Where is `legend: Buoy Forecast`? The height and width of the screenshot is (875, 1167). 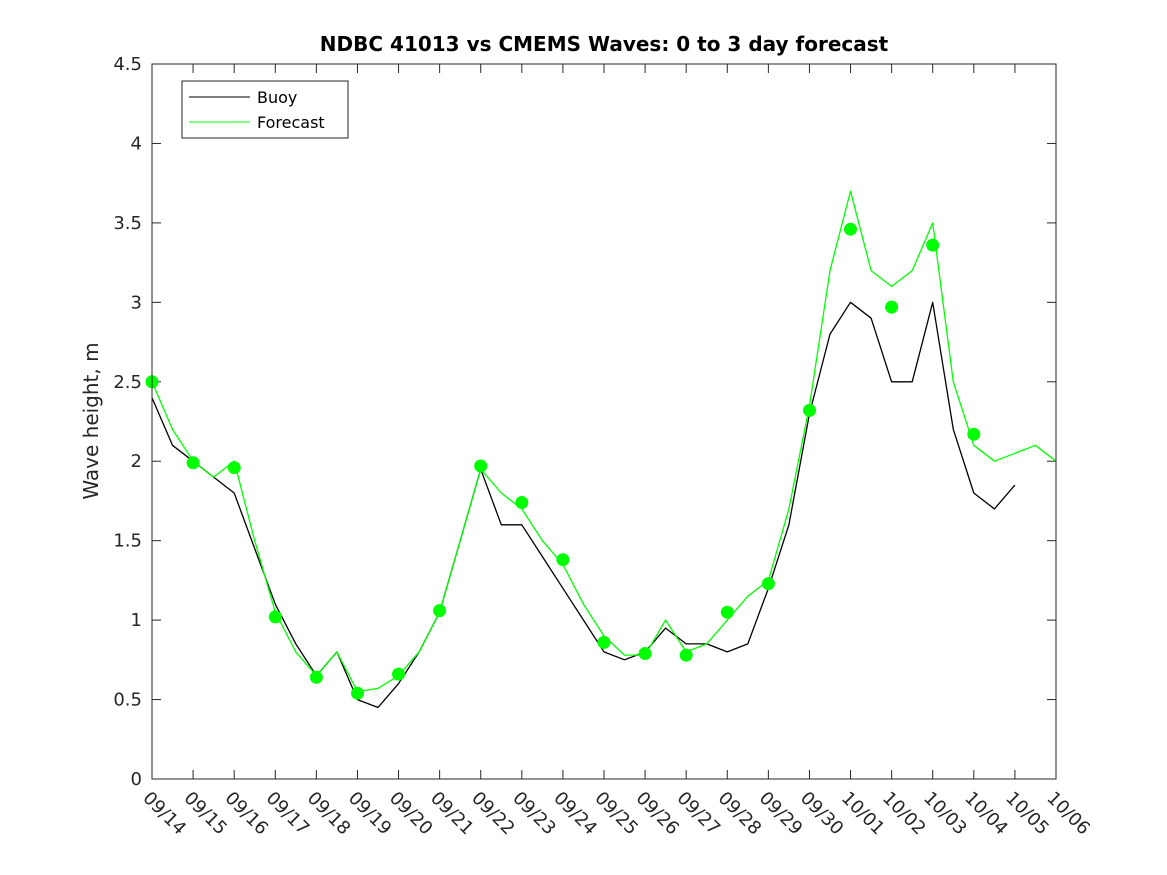
legend: Buoy Forecast is located at coordinates (265, 109).